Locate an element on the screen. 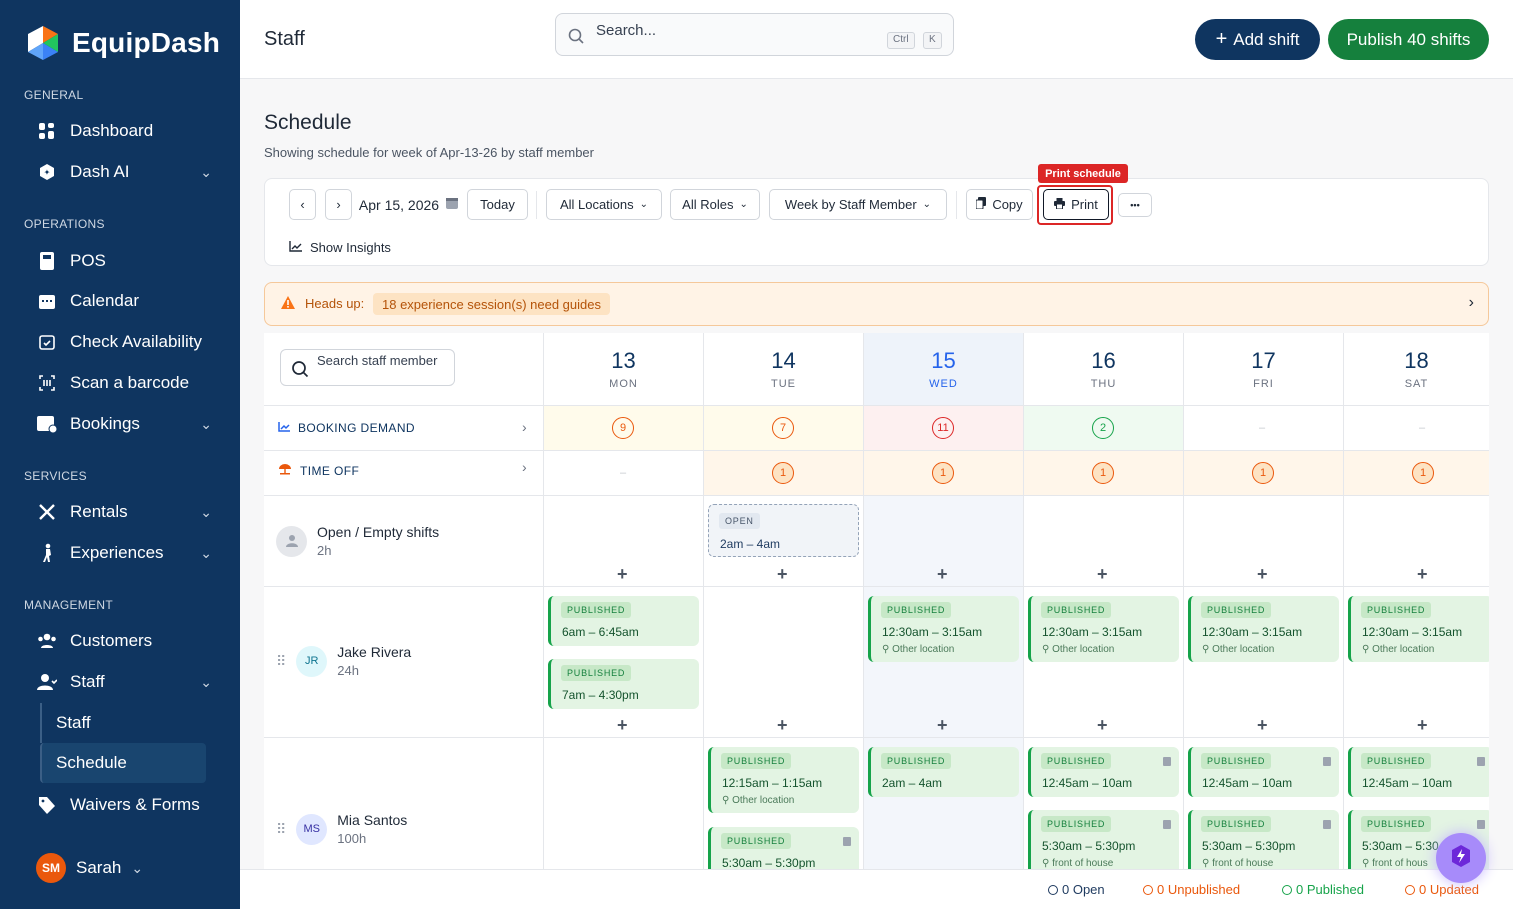  sidebar-item-bookings: Bookings ⌄ is located at coordinates (124, 424).